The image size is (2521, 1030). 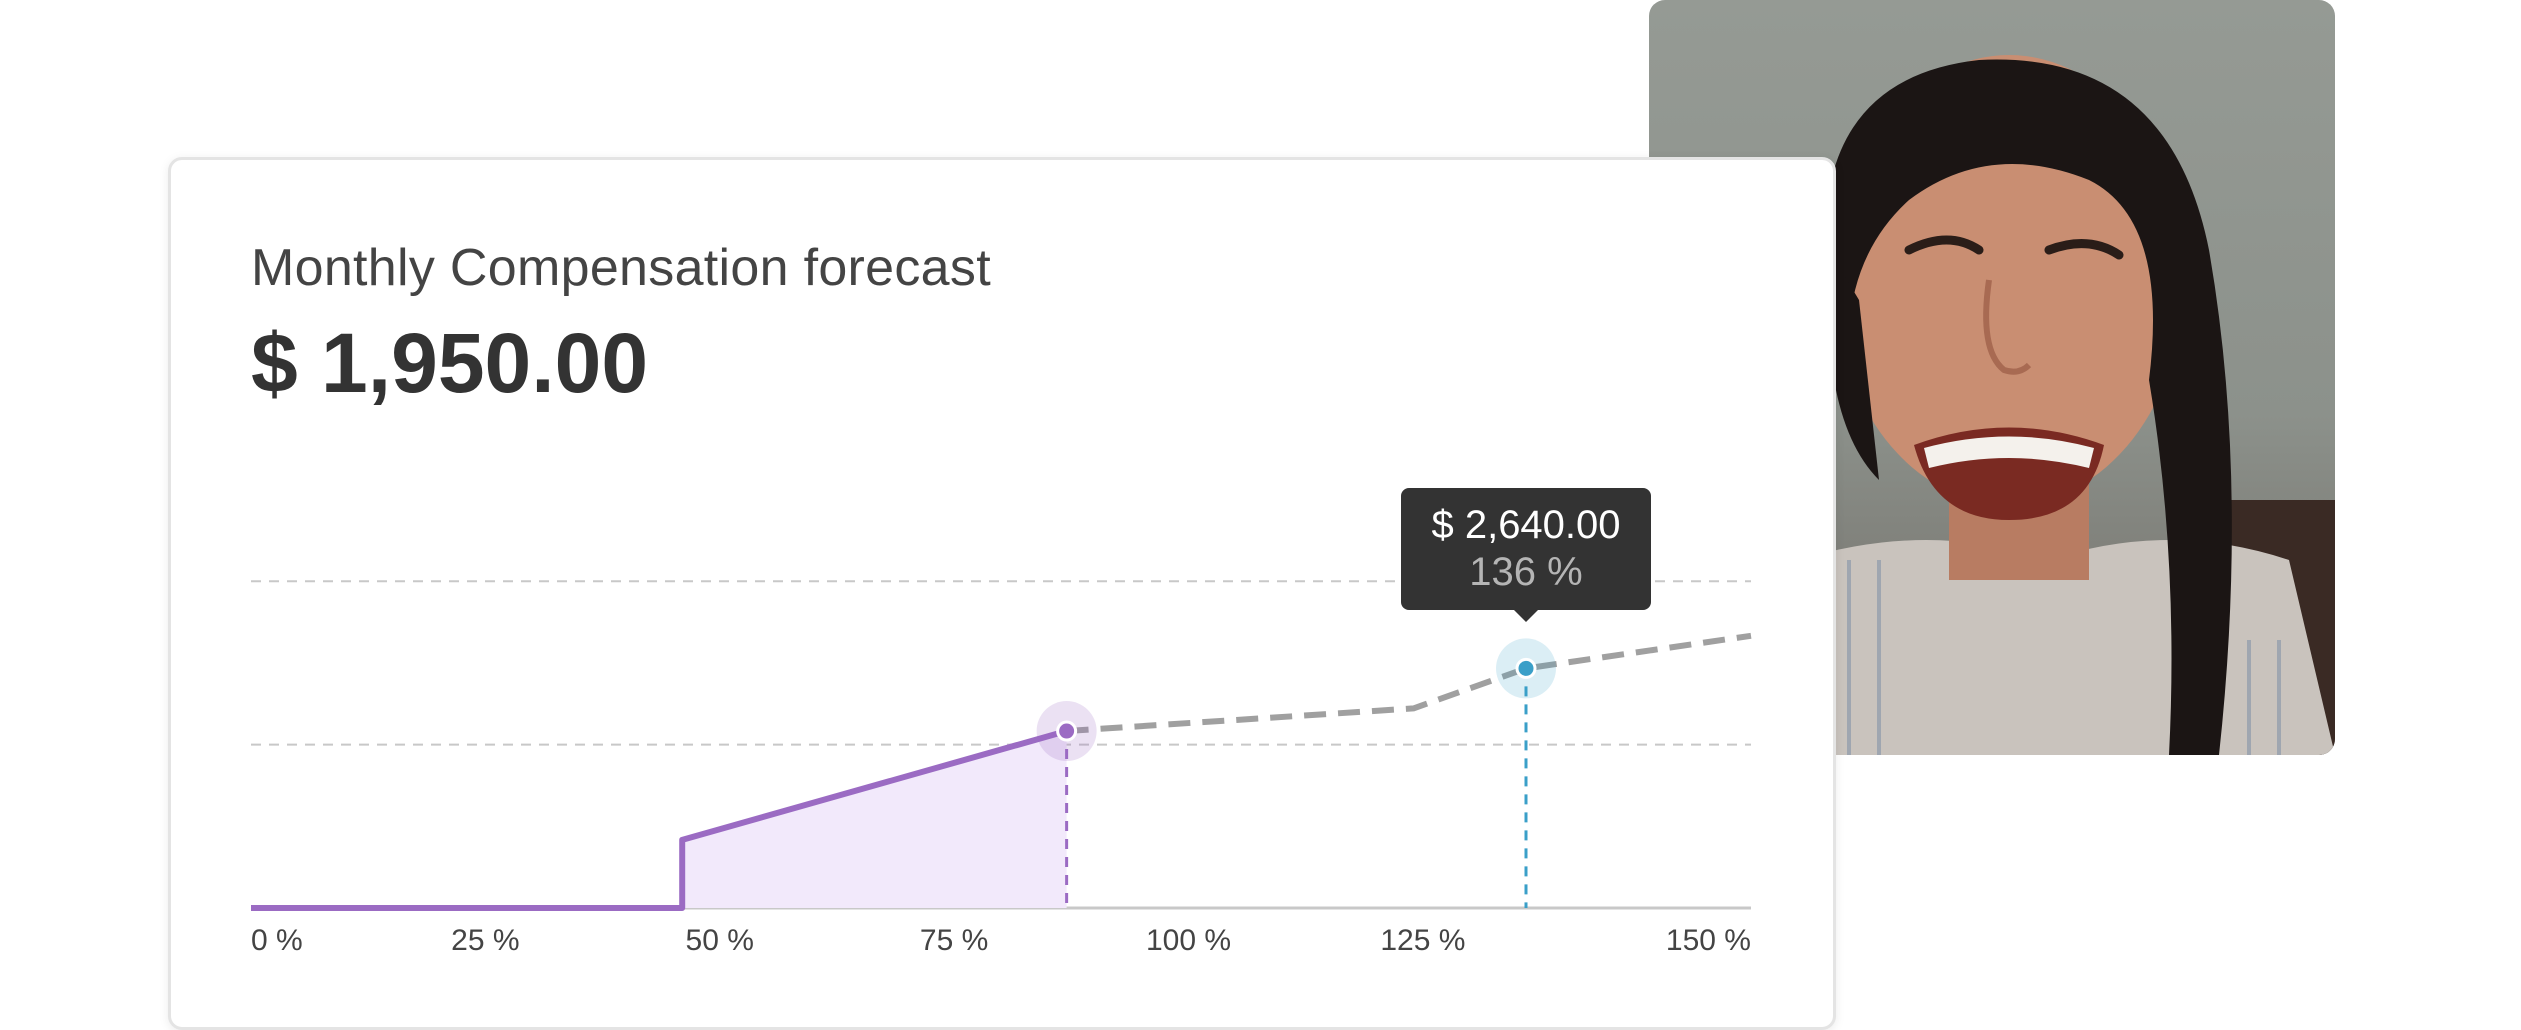 What do you see at coordinates (1708, 940) in the screenshot?
I see `x-tick-label: 150 %` at bounding box center [1708, 940].